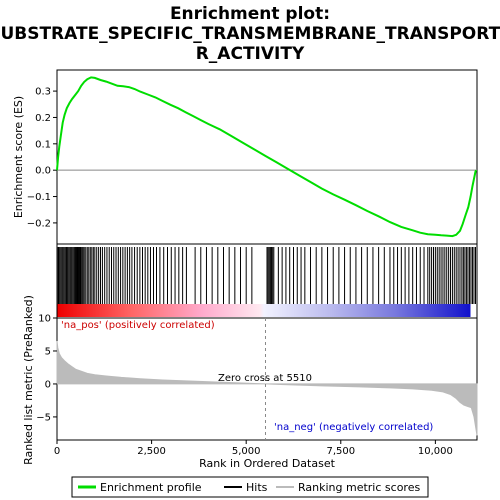 This screenshot has width=500, height=500. Describe the element at coordinates (264, 310) in the screenshot. I see `rank-color-bar` at that location.